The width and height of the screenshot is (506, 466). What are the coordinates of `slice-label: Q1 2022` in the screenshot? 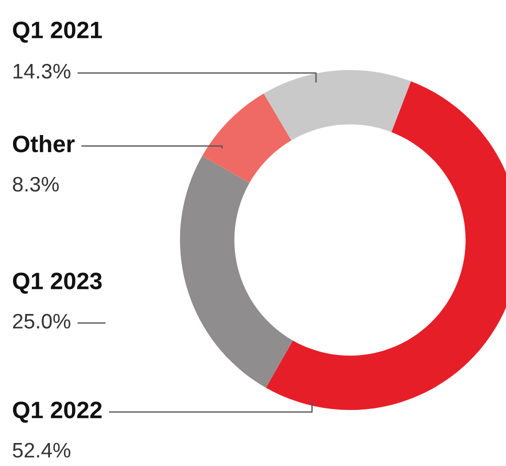 It's located at (57, 412).